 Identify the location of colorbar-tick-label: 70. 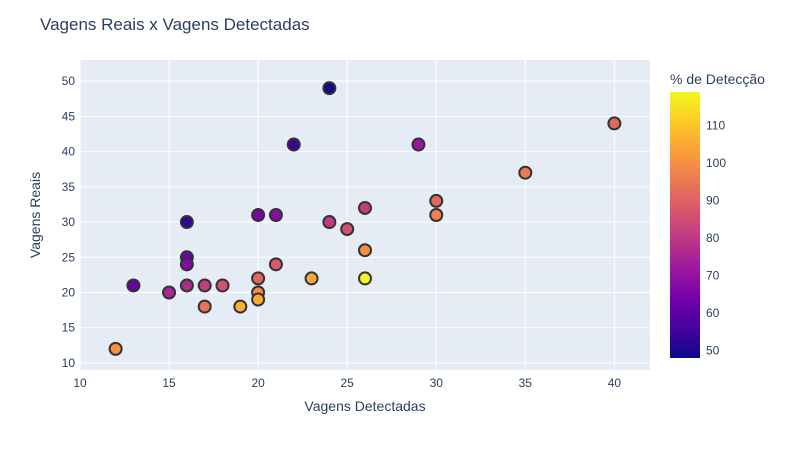
(713, 276).